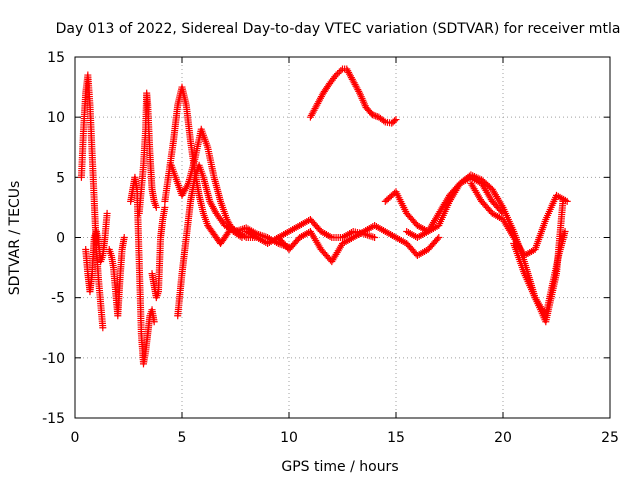 The image size is (640, 480). Describe the element at coordinates (56, 118) in the screenshot. I see `y-tick-label: 10` at that location.